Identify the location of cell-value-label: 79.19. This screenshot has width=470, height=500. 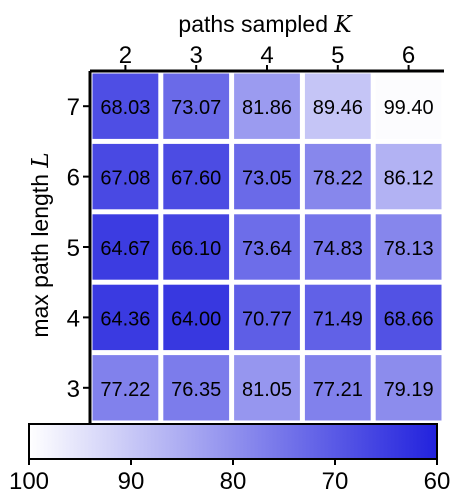
(409, 390).